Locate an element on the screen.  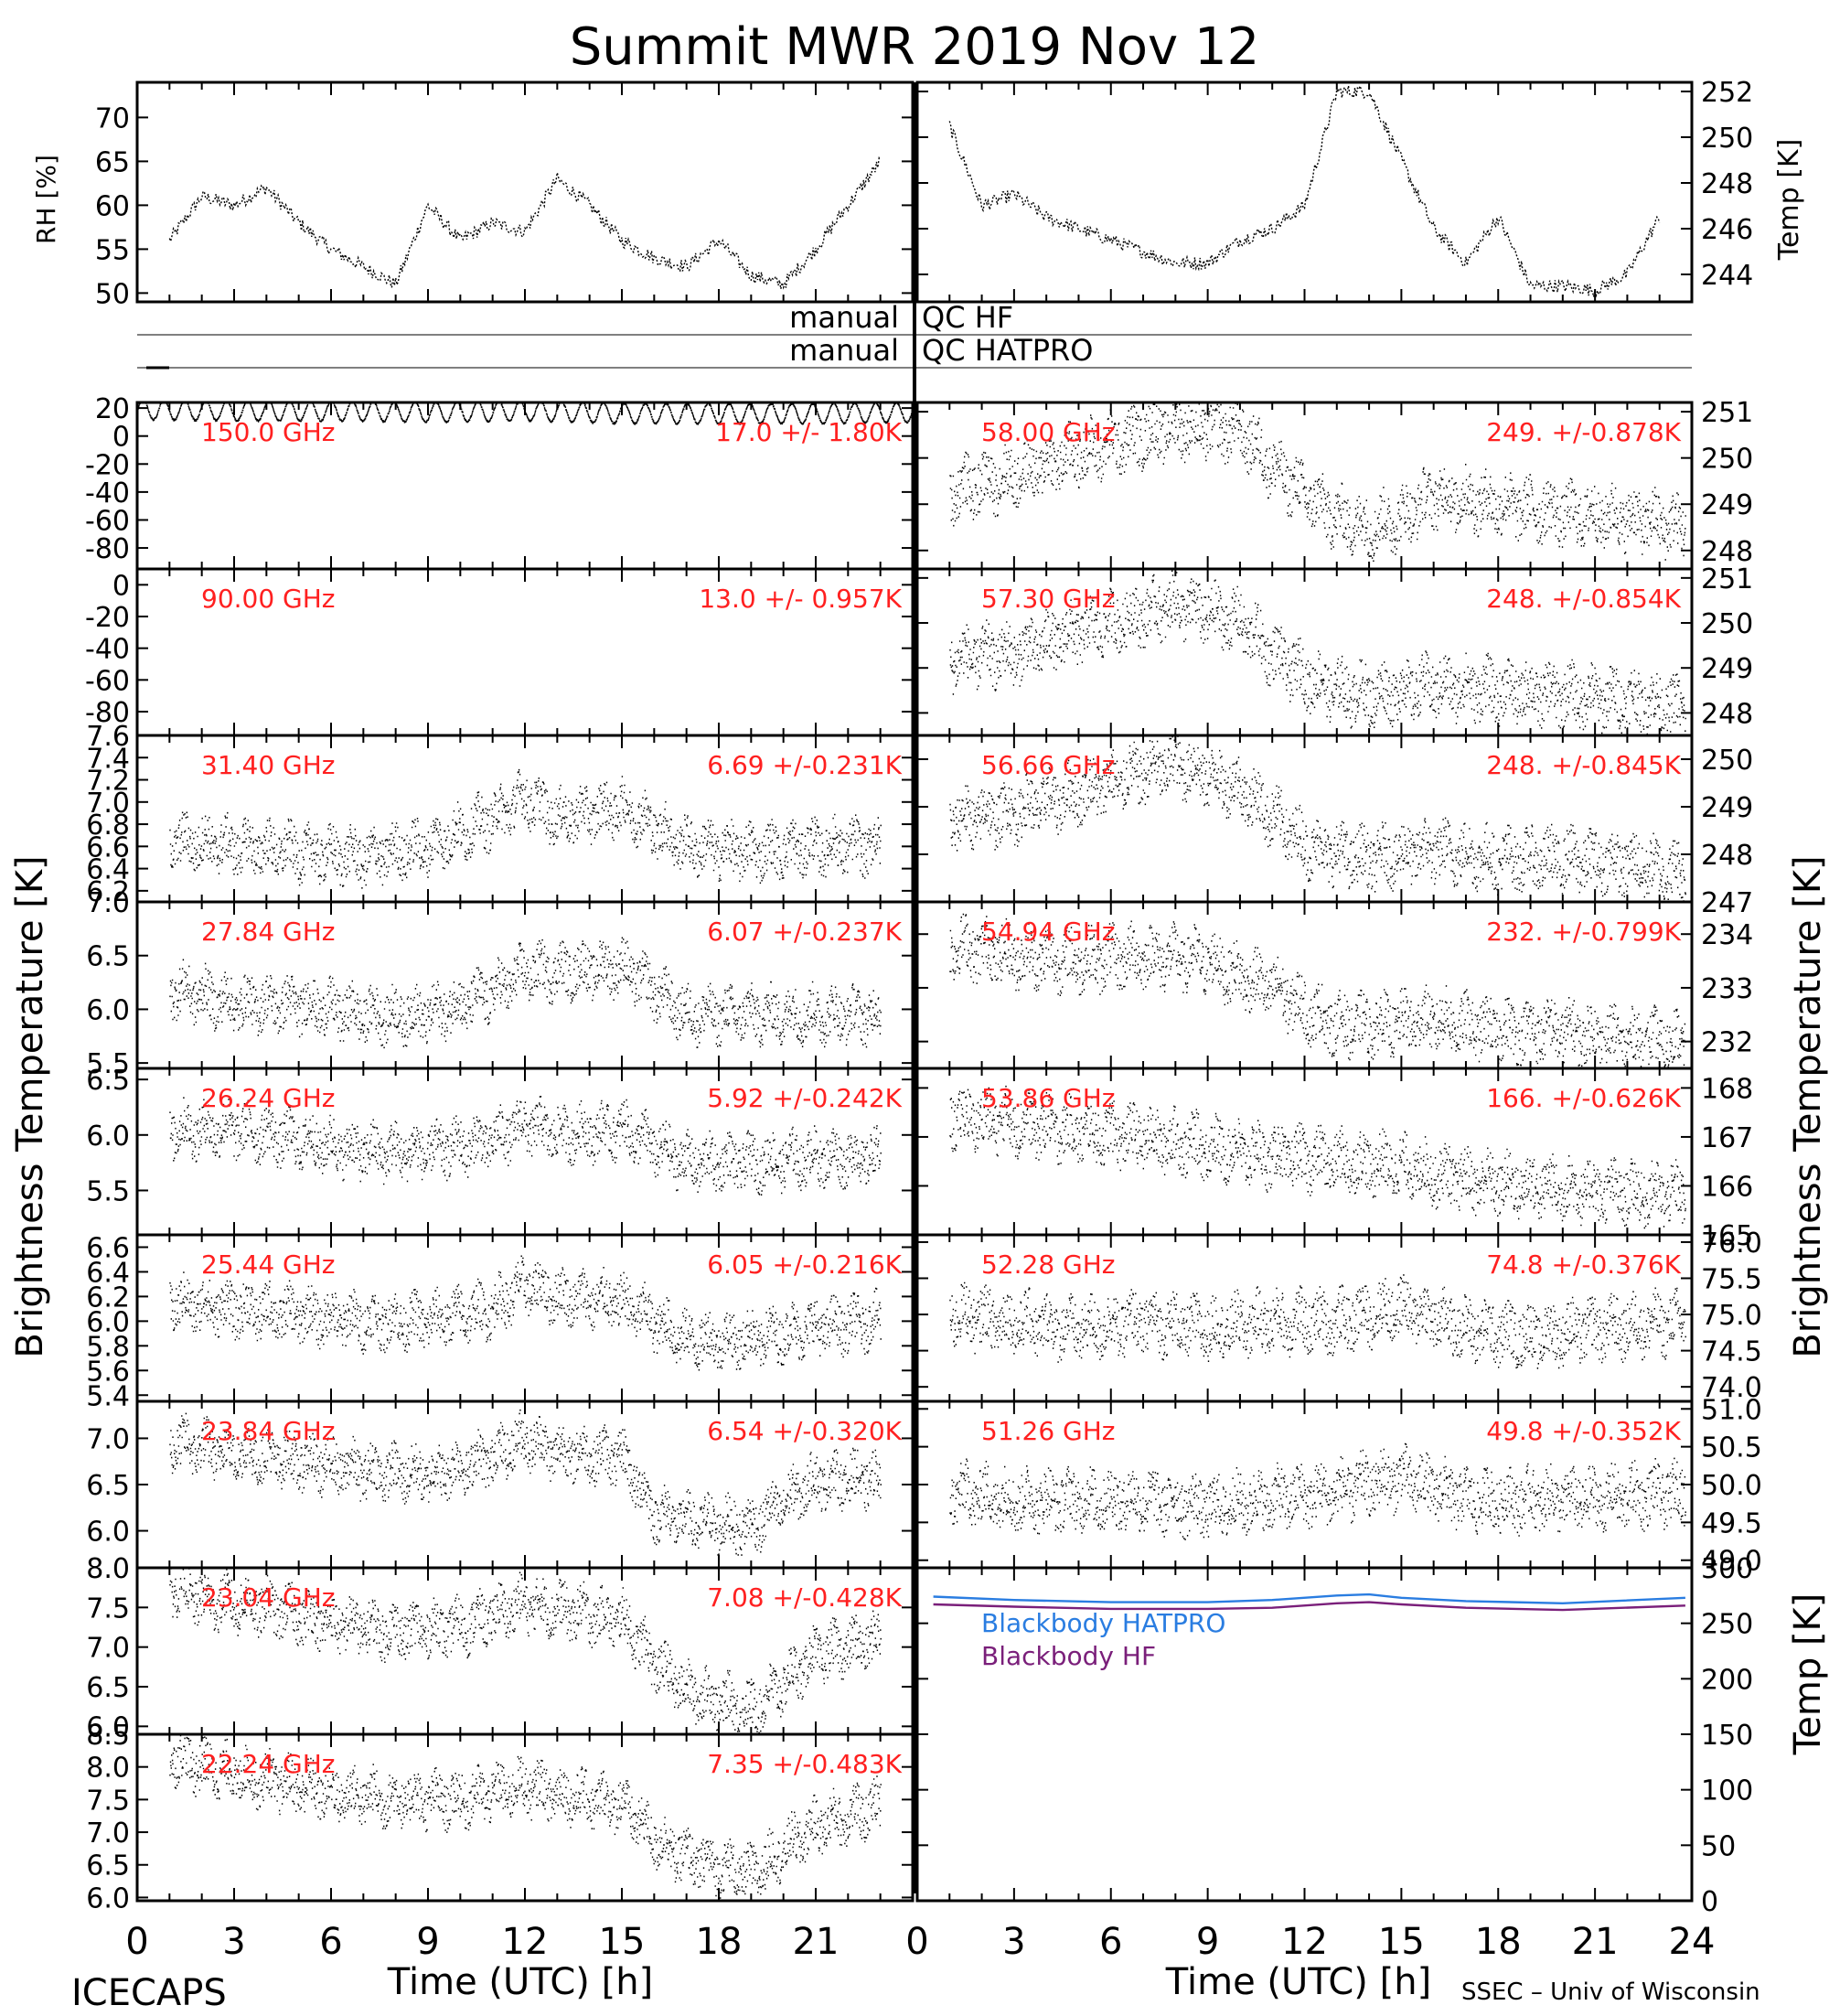
blackbody-panel-y-tick-label: 250 is located at coordinates (1727, 1625).